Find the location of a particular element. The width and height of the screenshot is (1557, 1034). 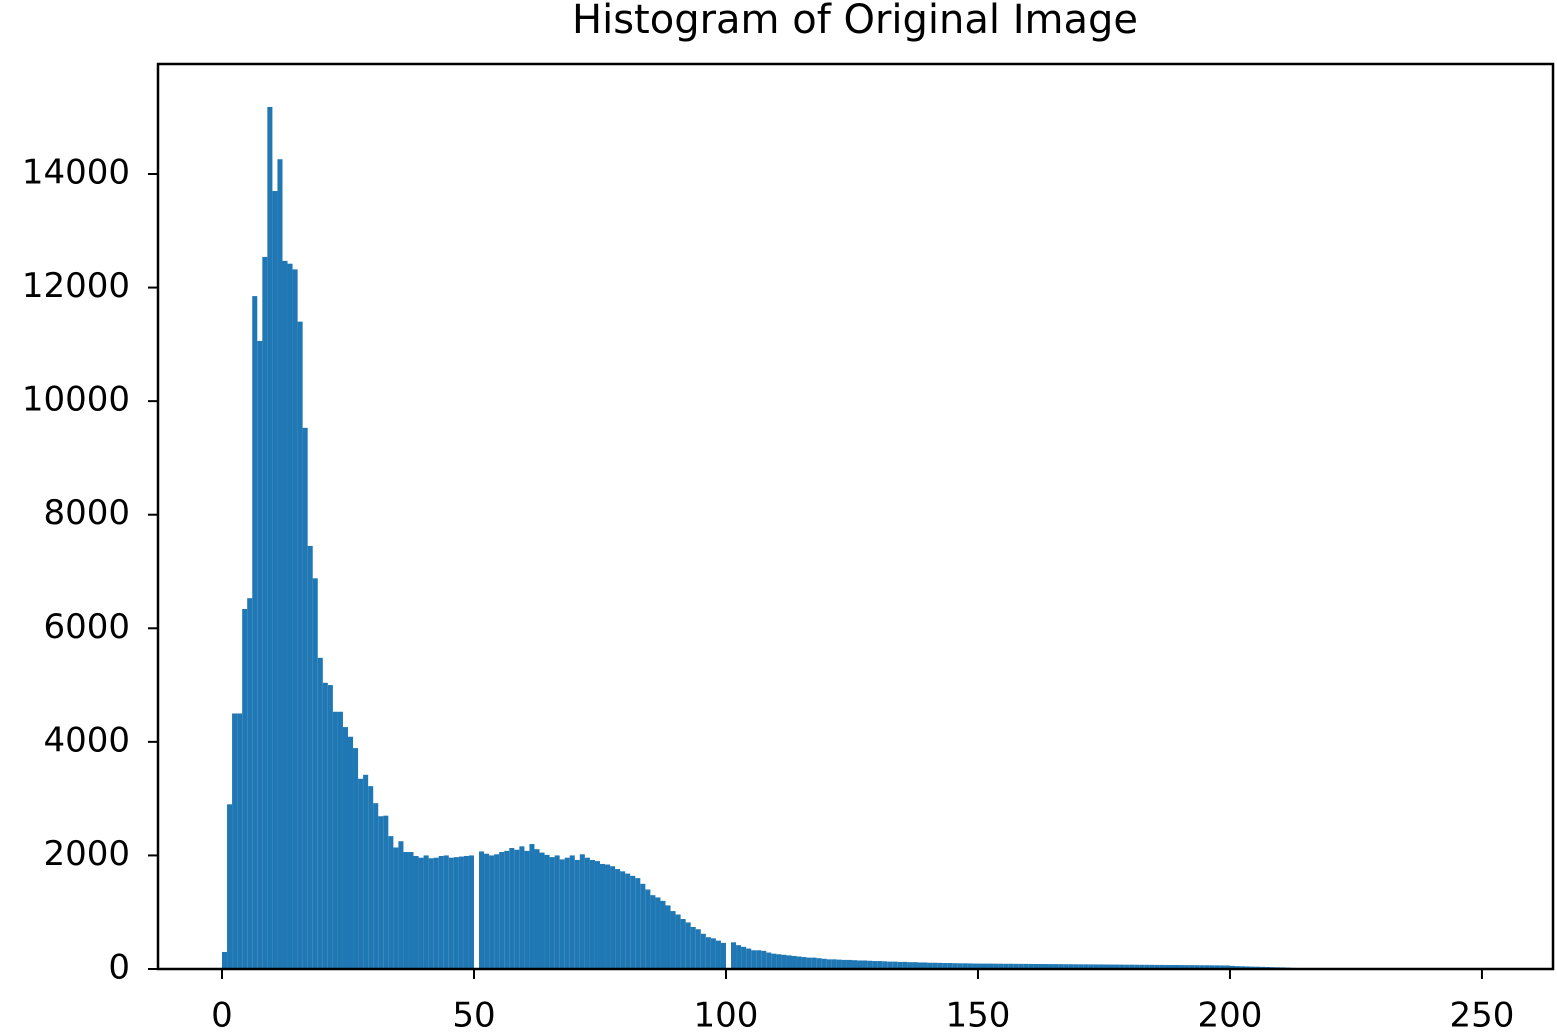

y-tick-label: 10000 is located at coordinates (76, 400).